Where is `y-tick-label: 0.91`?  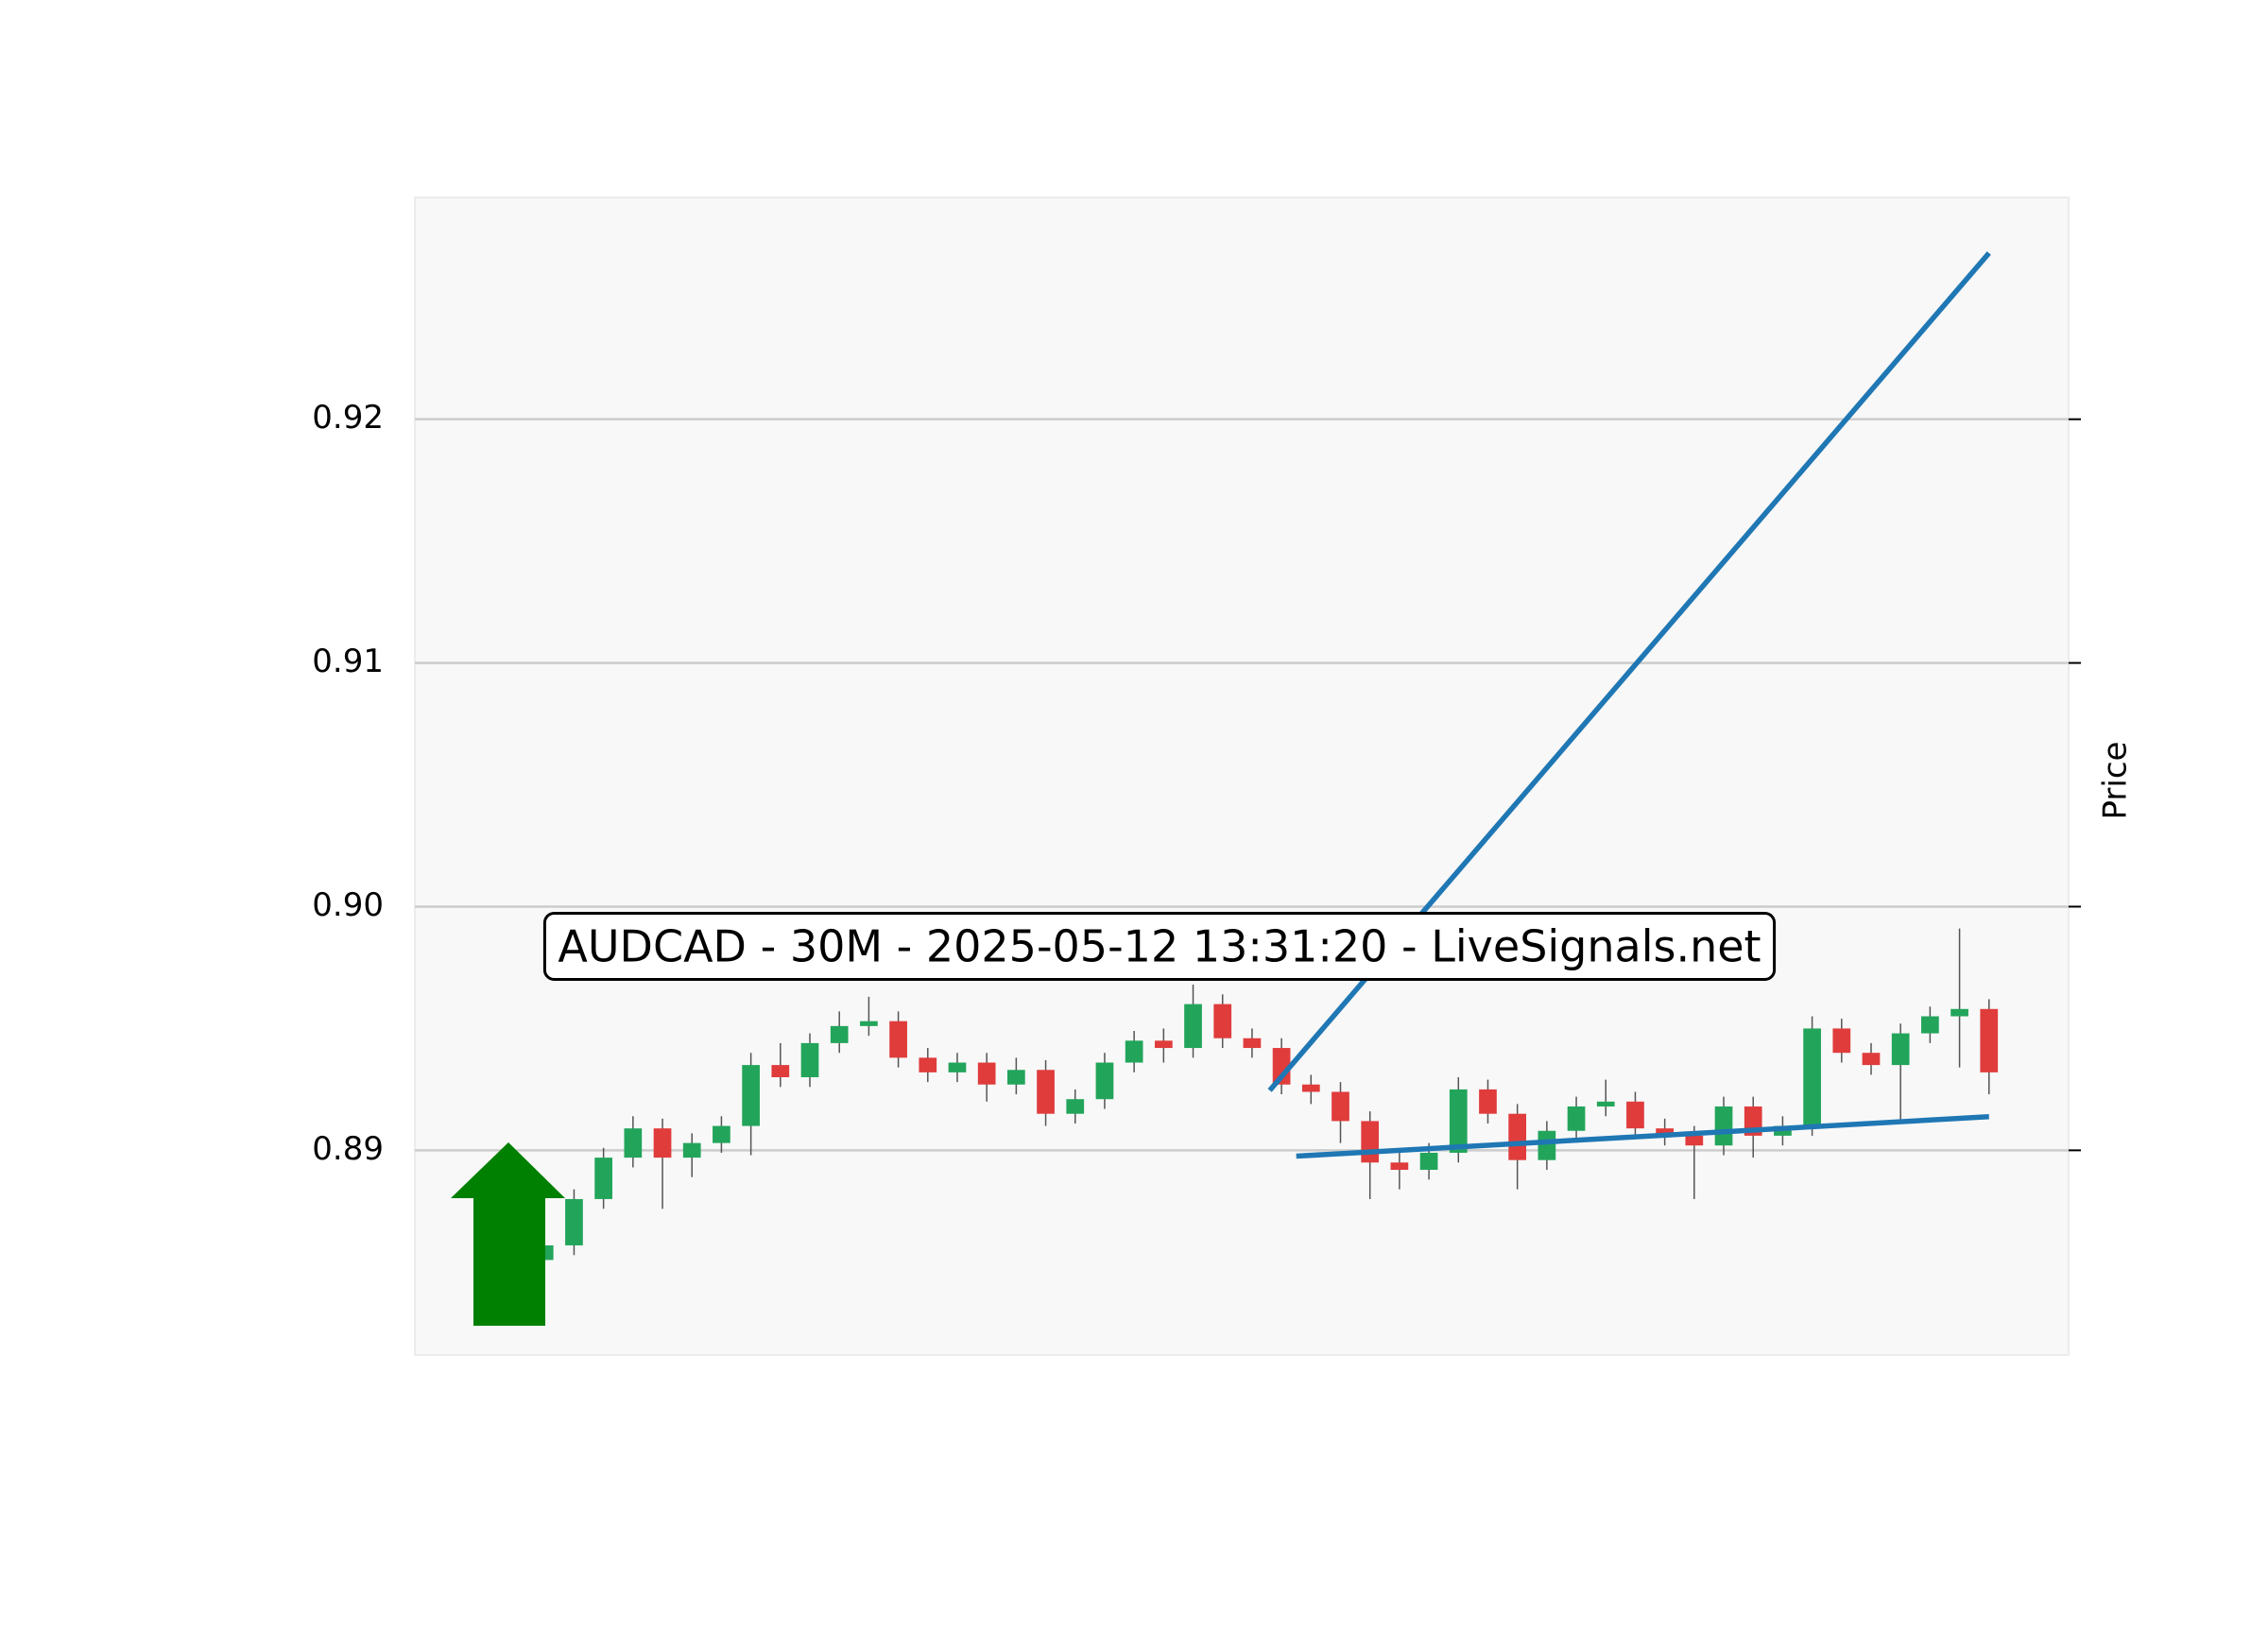
y-tick-label: 0.91 is located at coordinates (348, 661).